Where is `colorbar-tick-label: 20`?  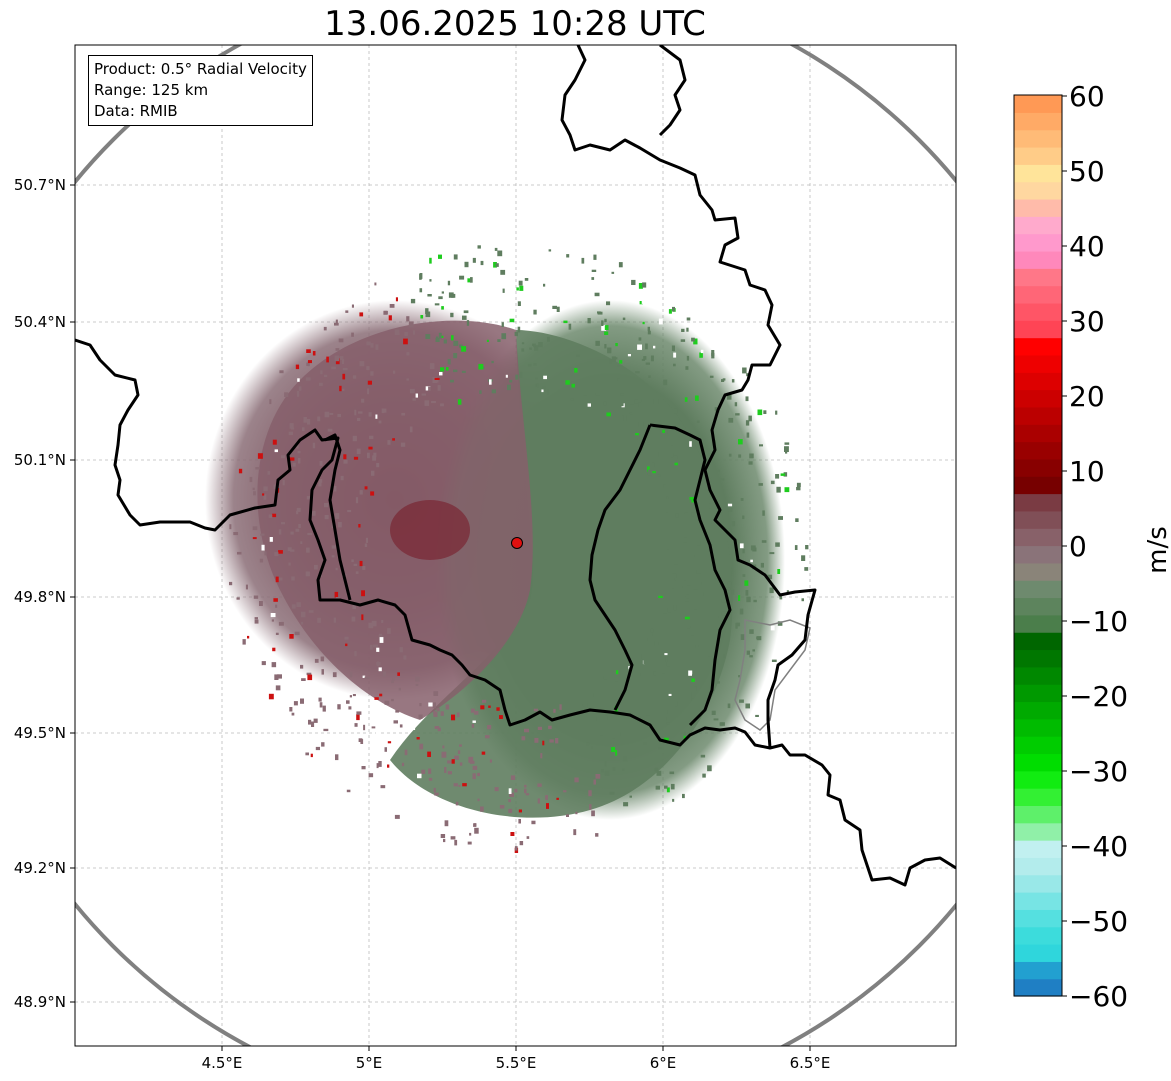
colorbar-tick-label: 20 is located at coordinates (1087, 396).